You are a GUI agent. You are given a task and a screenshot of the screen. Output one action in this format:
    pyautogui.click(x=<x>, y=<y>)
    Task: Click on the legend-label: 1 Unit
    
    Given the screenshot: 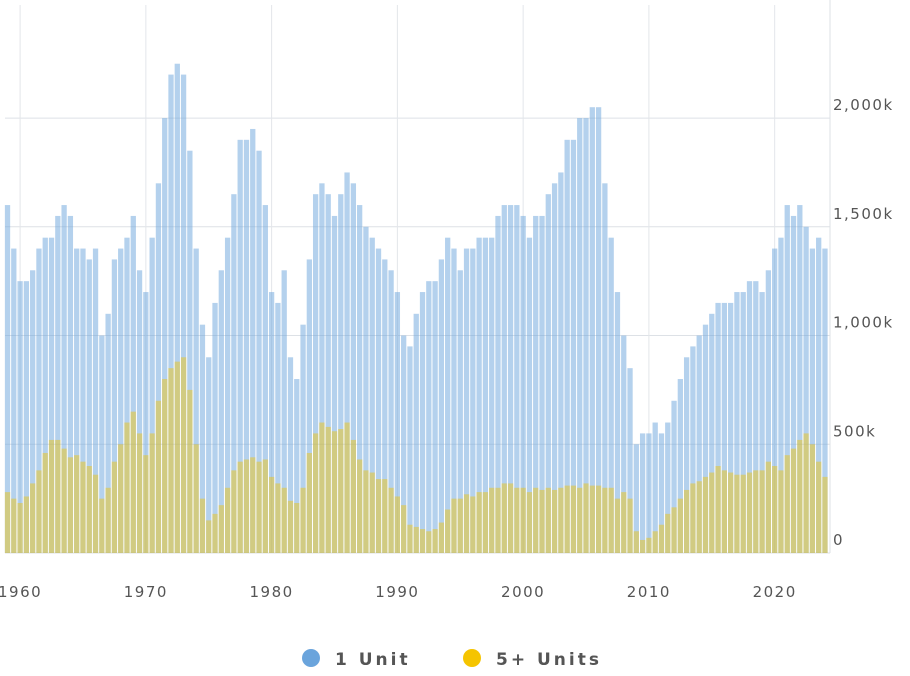 What is the action you would take?
    pyautogui.click(x=373, y=660)
    